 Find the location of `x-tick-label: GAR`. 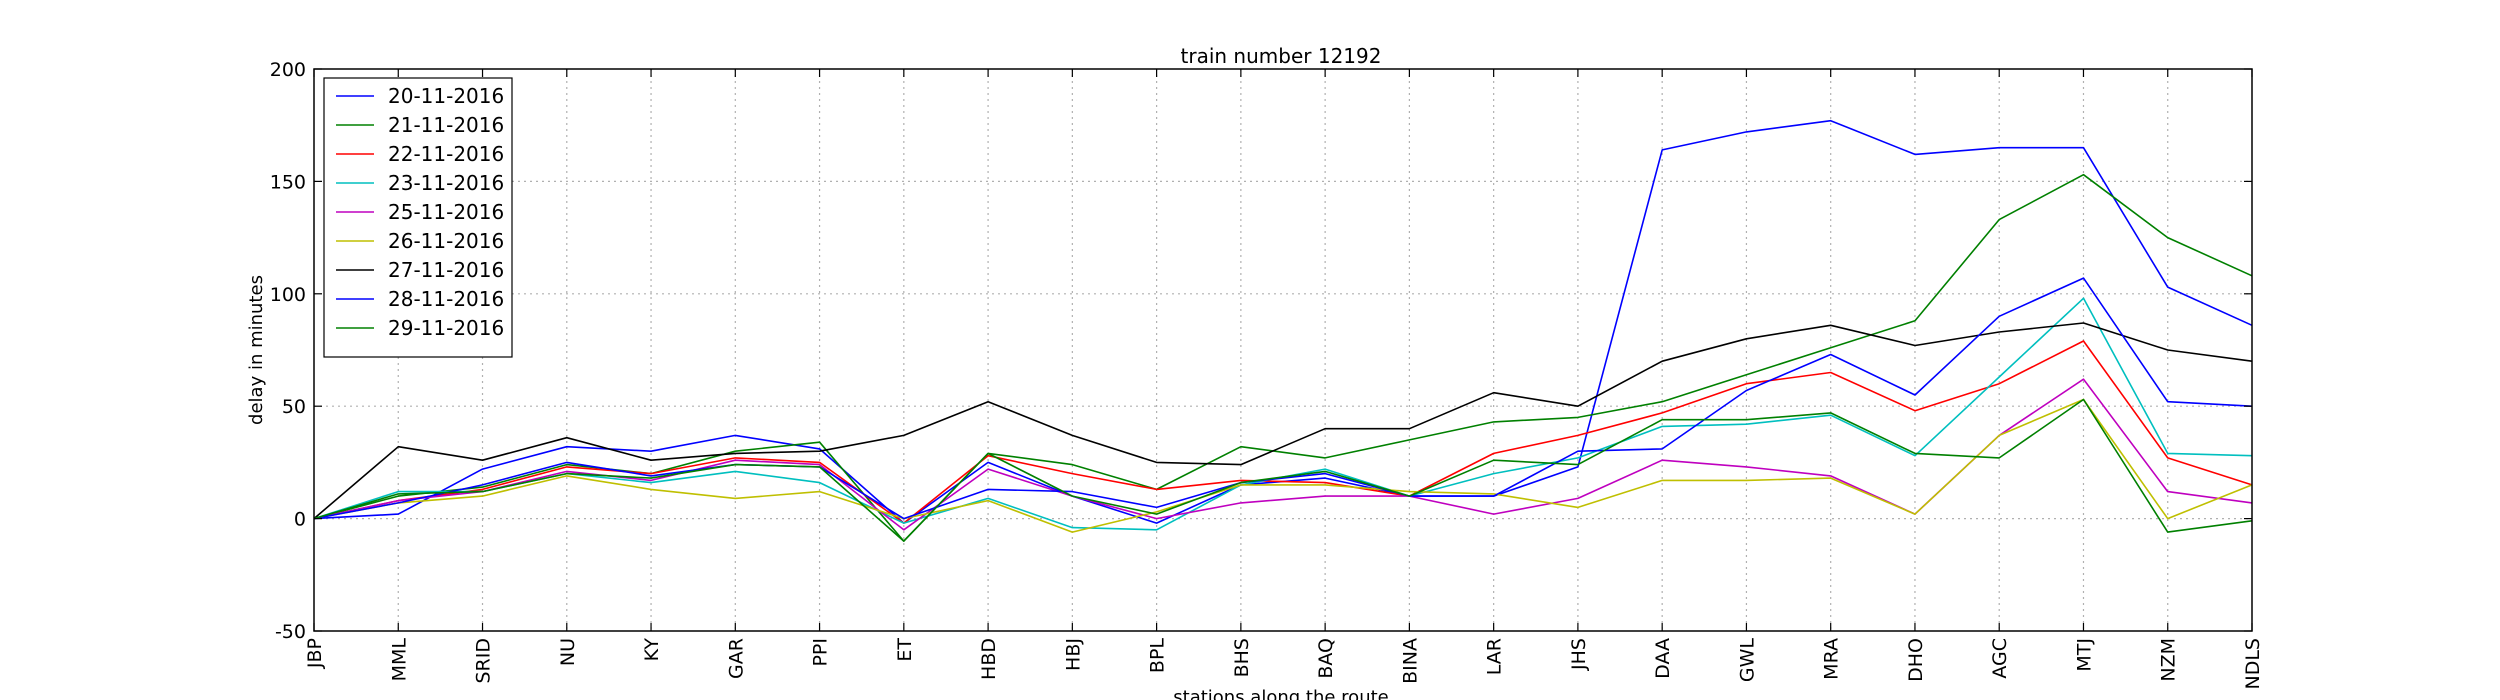

x-tick-label: GAR is located at coordinates (736, 658).